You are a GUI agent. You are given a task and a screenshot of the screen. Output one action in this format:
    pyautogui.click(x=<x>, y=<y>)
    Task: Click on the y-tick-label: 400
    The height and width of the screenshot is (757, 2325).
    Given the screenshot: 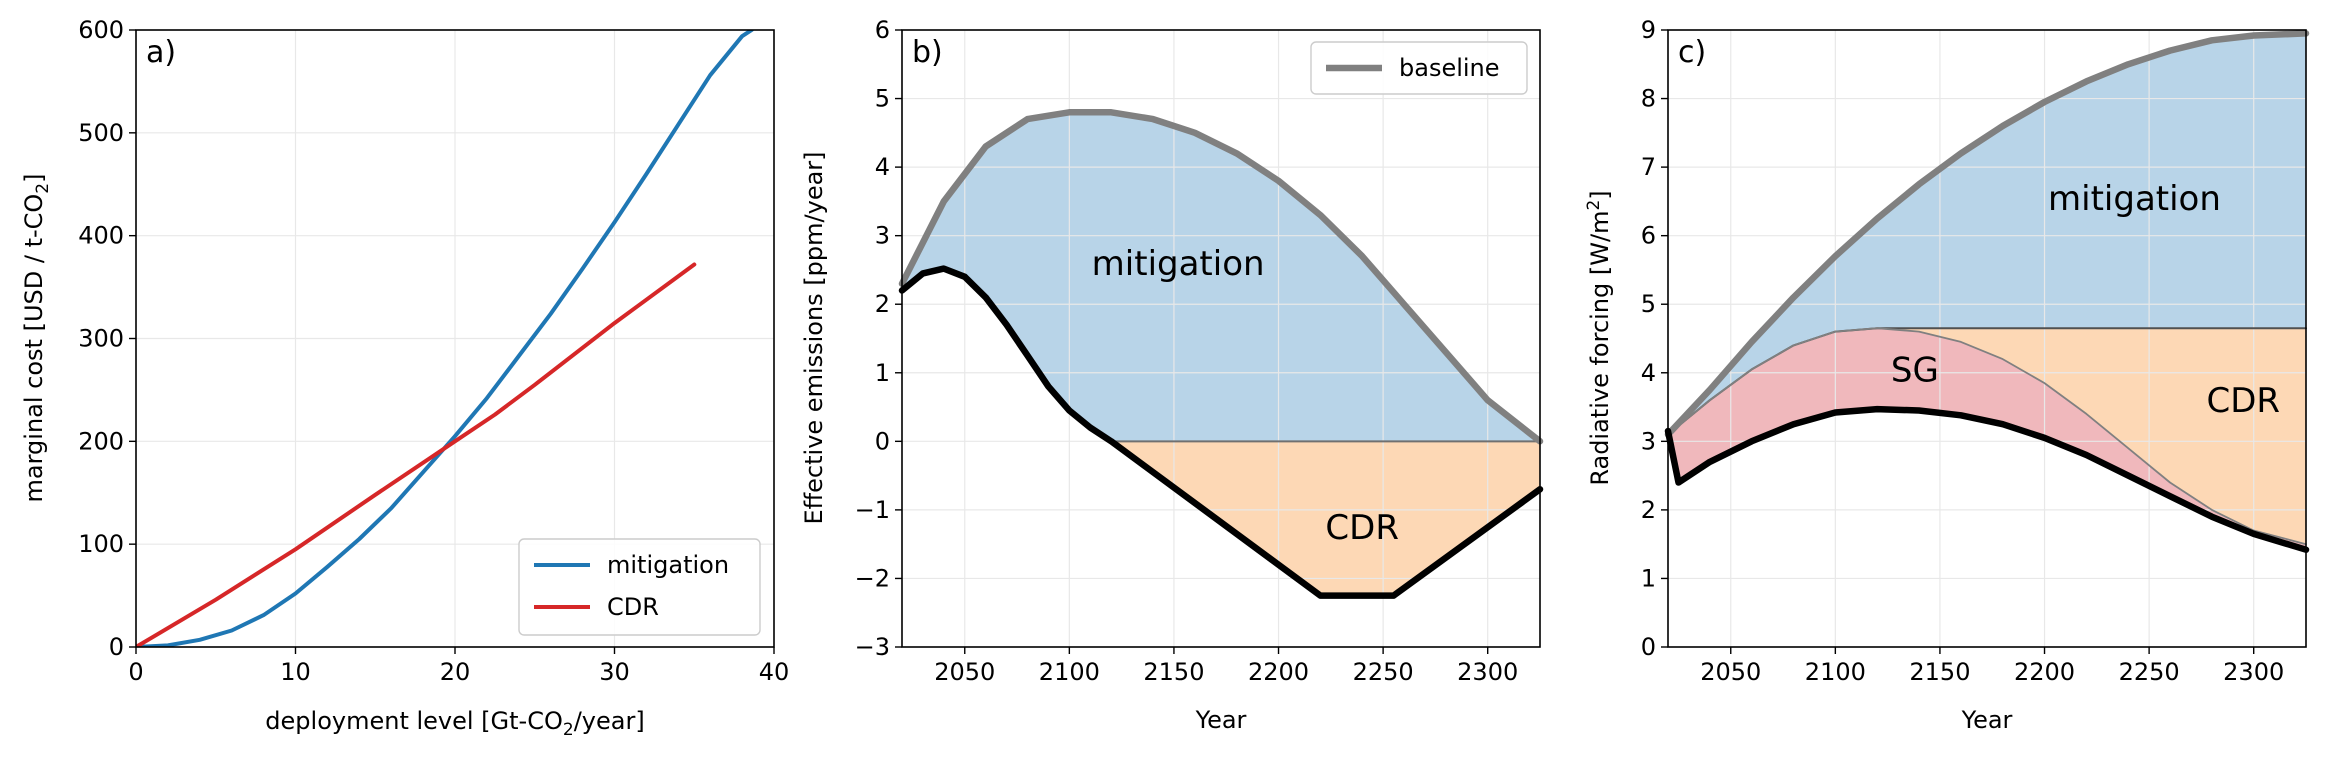 What is the action you would take?
    pyautogui.click(x=101, y=236)
    